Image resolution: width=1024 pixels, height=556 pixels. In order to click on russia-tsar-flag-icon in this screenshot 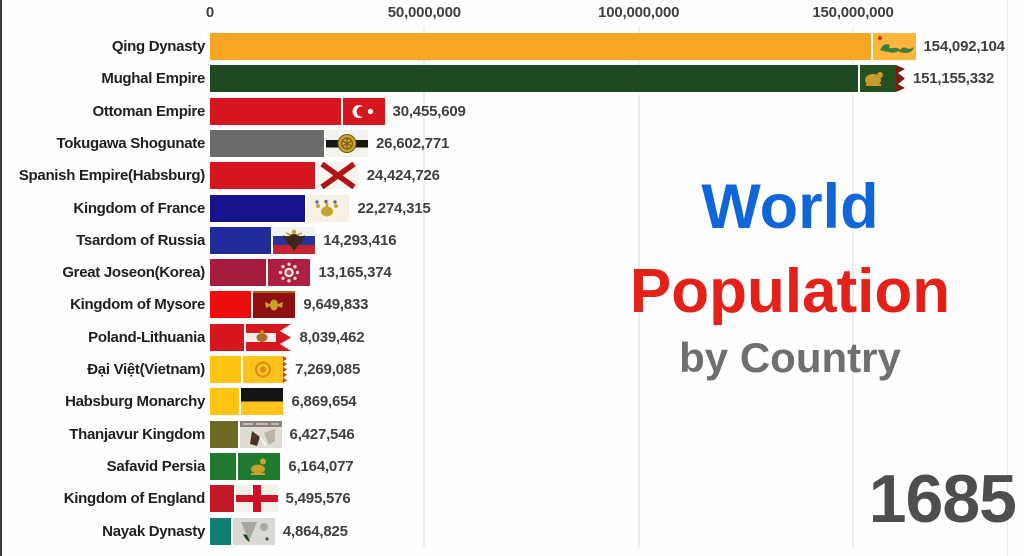, I will do `click(294, 240)`.